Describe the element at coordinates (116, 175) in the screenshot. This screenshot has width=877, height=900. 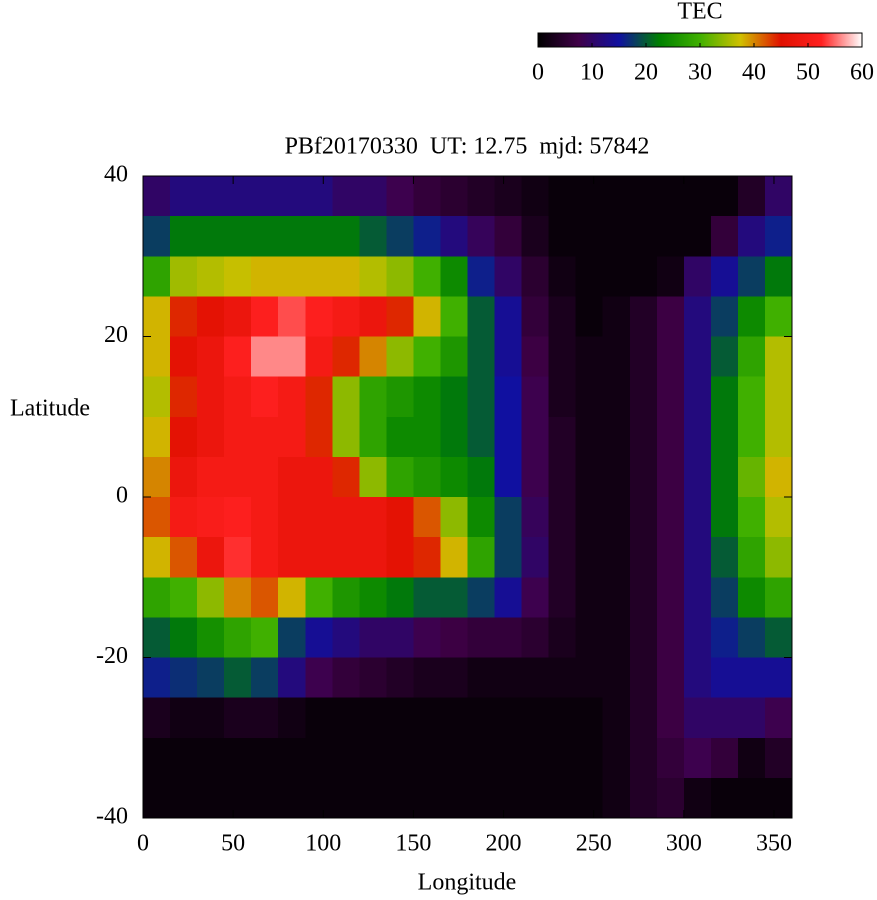
I see `y-tick-label: 40` at that location.